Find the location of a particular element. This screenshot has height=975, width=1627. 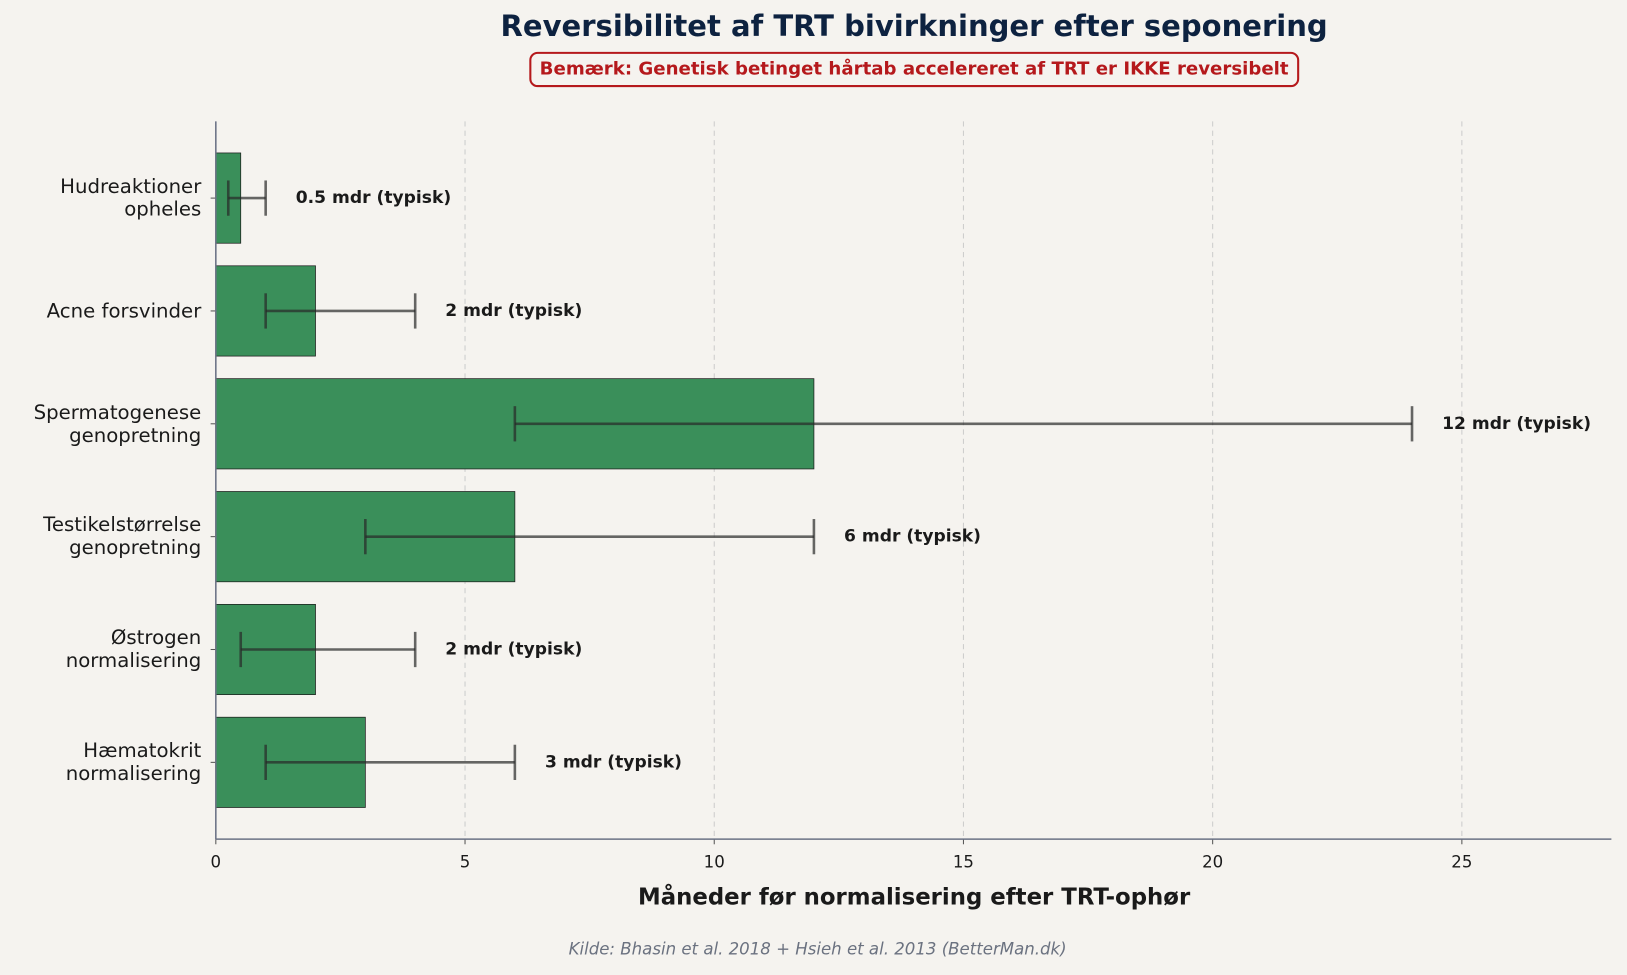

data-label: 0.5 mdr (typisk) is located at coordinates (373, 198).